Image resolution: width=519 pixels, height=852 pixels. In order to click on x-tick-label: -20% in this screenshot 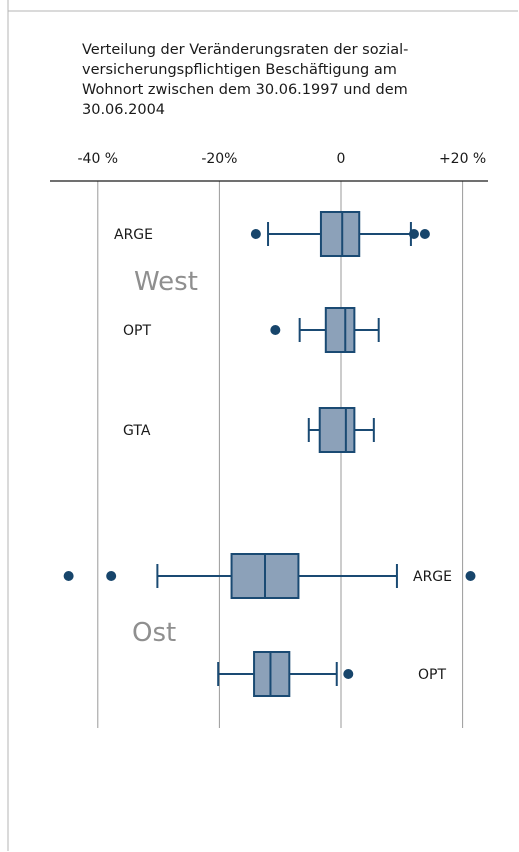, I will do `click(219, 159)`.